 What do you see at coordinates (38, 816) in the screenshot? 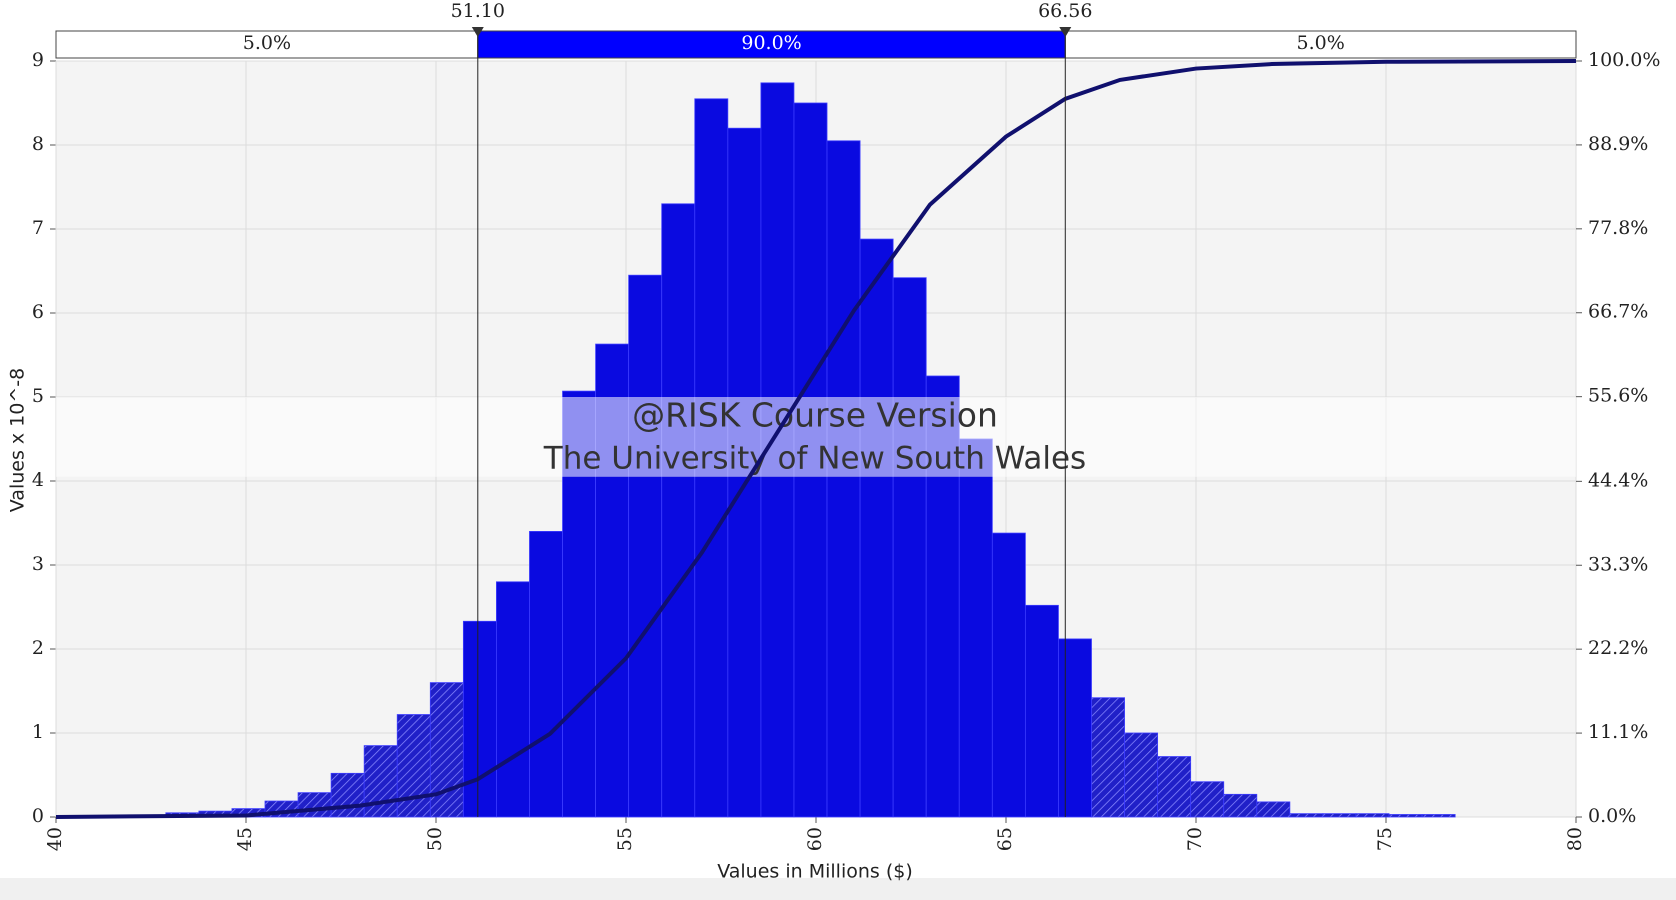
I see `y-tick-label: 0` at bounding box center [38, 816].